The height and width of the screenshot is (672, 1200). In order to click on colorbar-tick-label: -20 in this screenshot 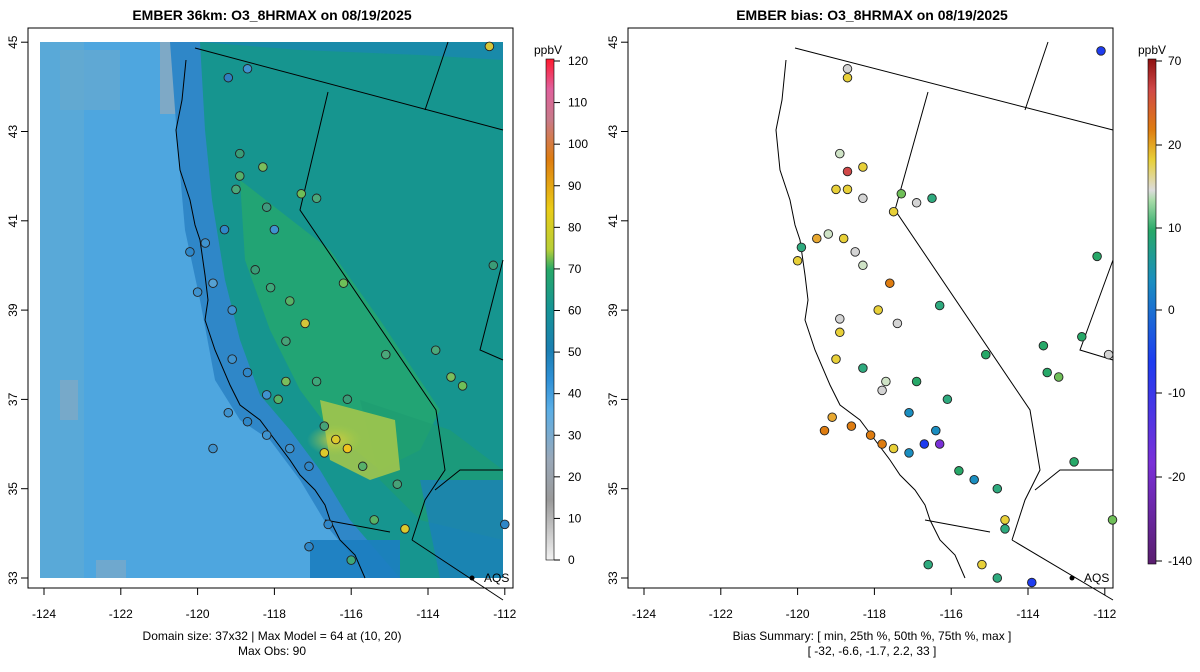, I will do `click(1177, 477)`.